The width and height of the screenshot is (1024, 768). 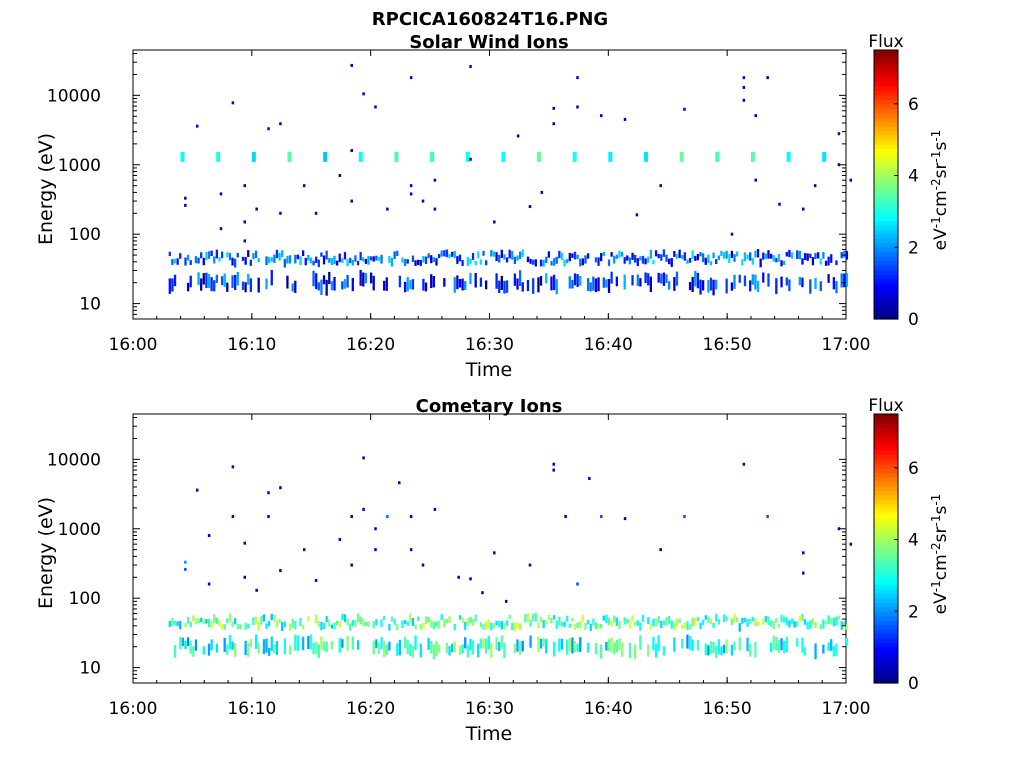 I want to click on cometary-colorbar-unit: eV-1cm-2sr-1s-1, so click(x=940, y=554).